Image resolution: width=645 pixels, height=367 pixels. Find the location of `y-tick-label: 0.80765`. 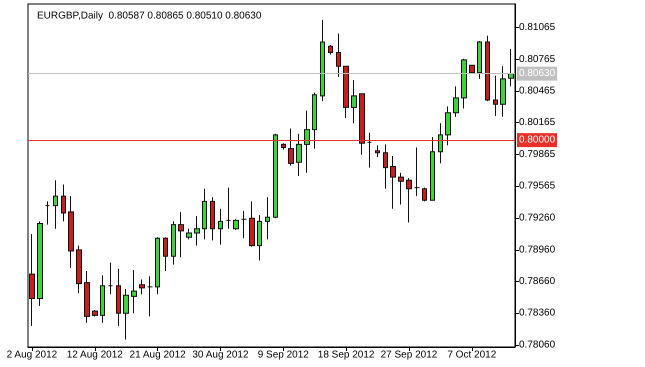

y-tick-label: 0.80765 is located at coordinates (537, 59).